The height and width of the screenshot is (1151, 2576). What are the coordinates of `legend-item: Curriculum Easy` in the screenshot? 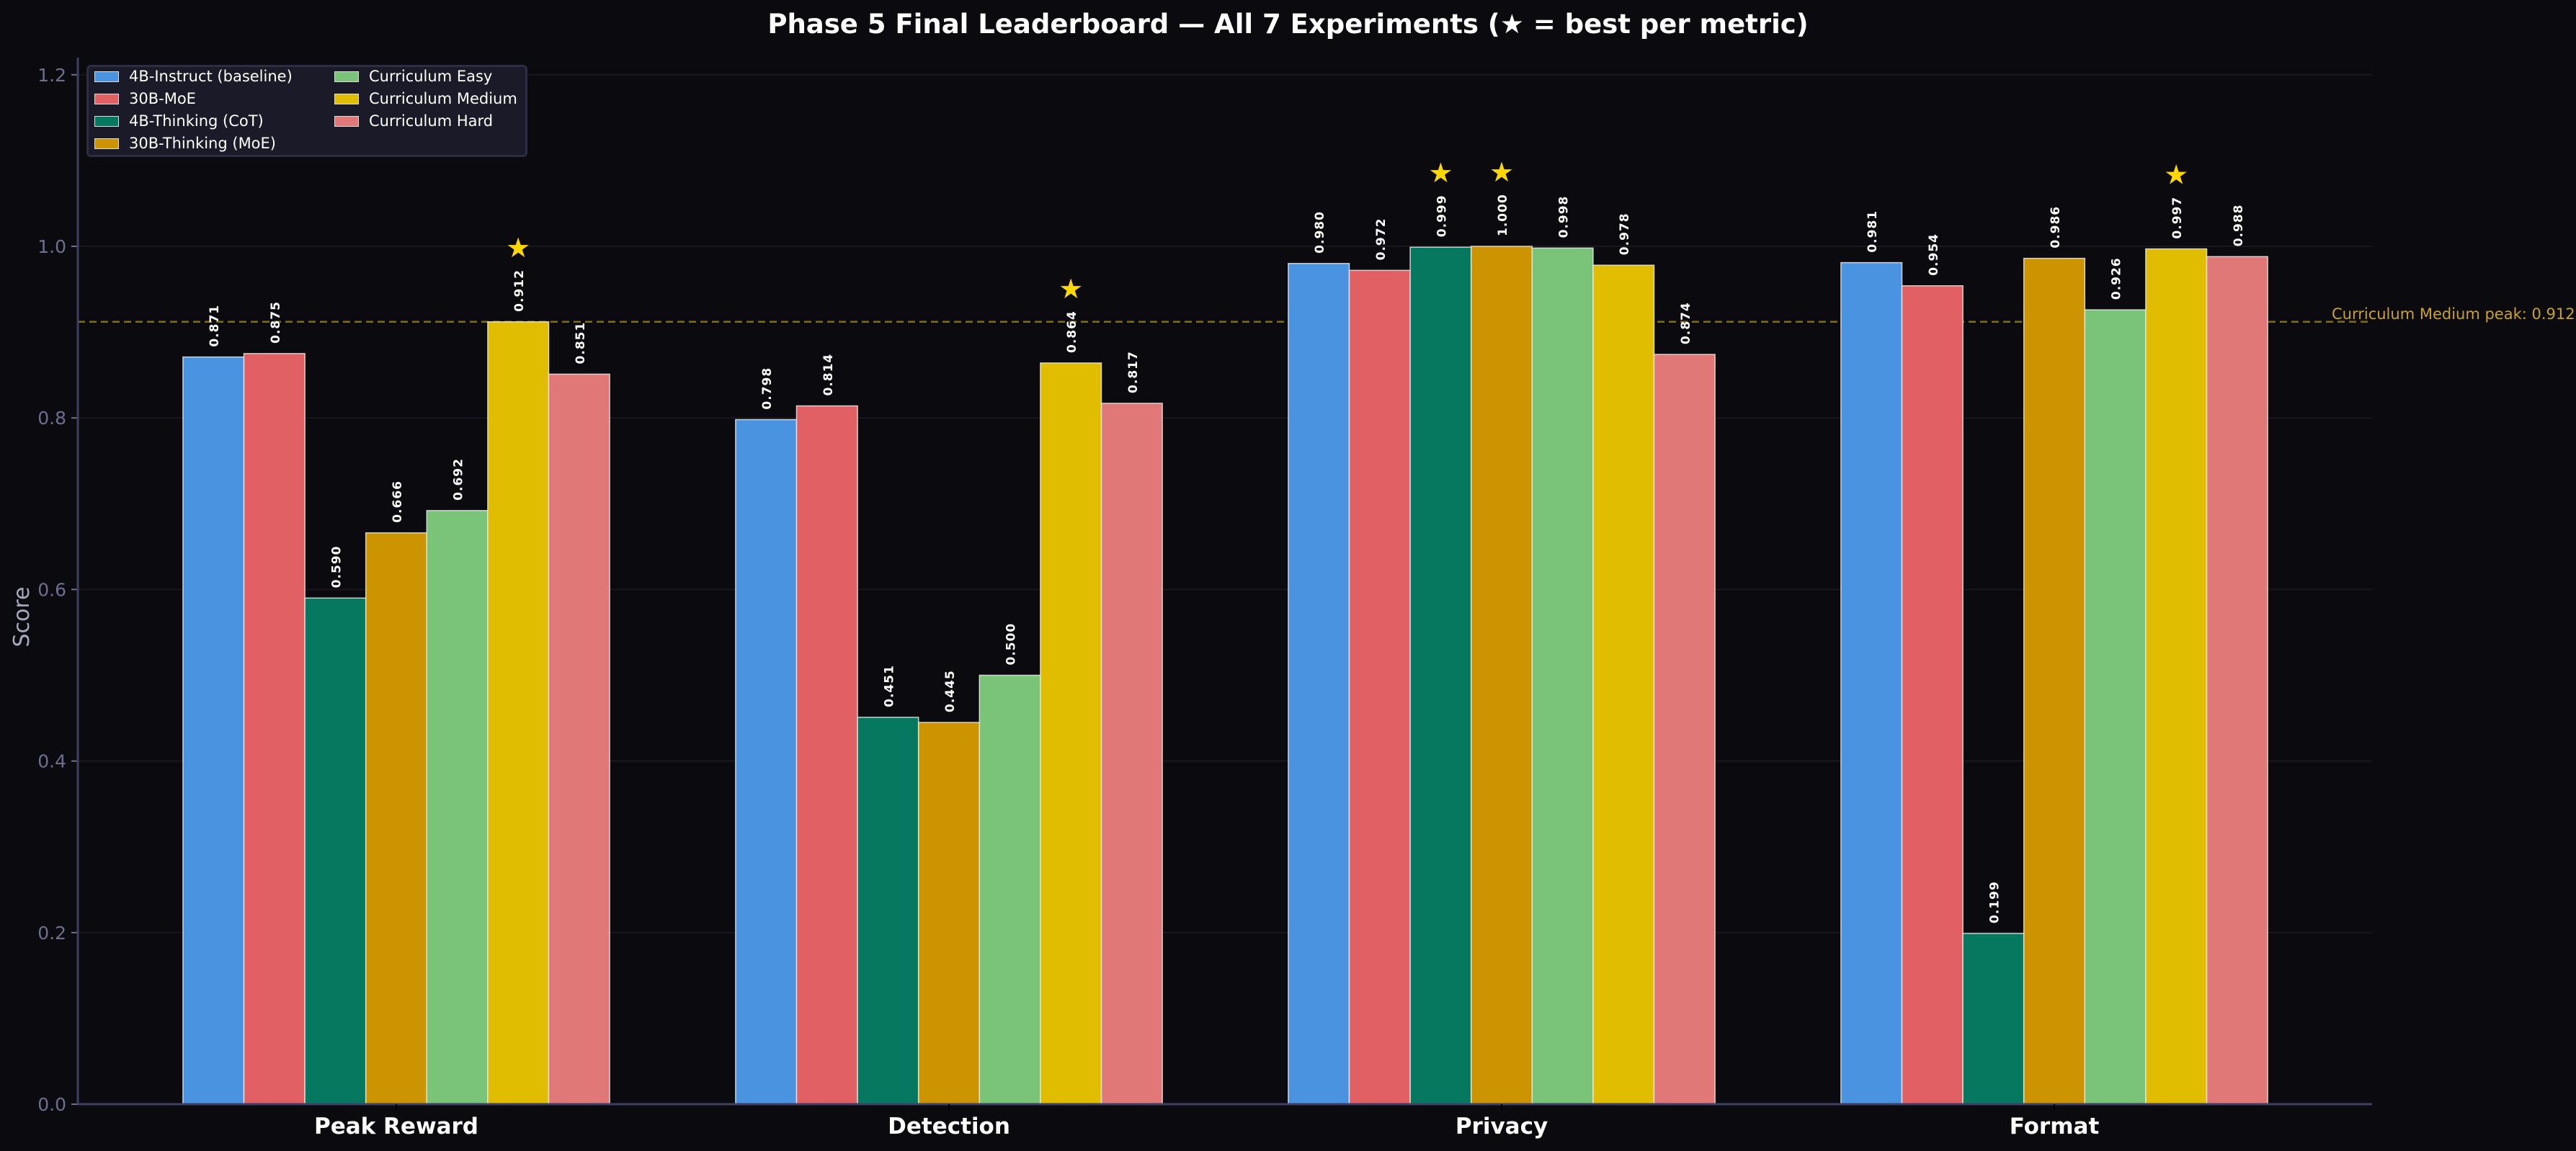 It's located at (413, 76).